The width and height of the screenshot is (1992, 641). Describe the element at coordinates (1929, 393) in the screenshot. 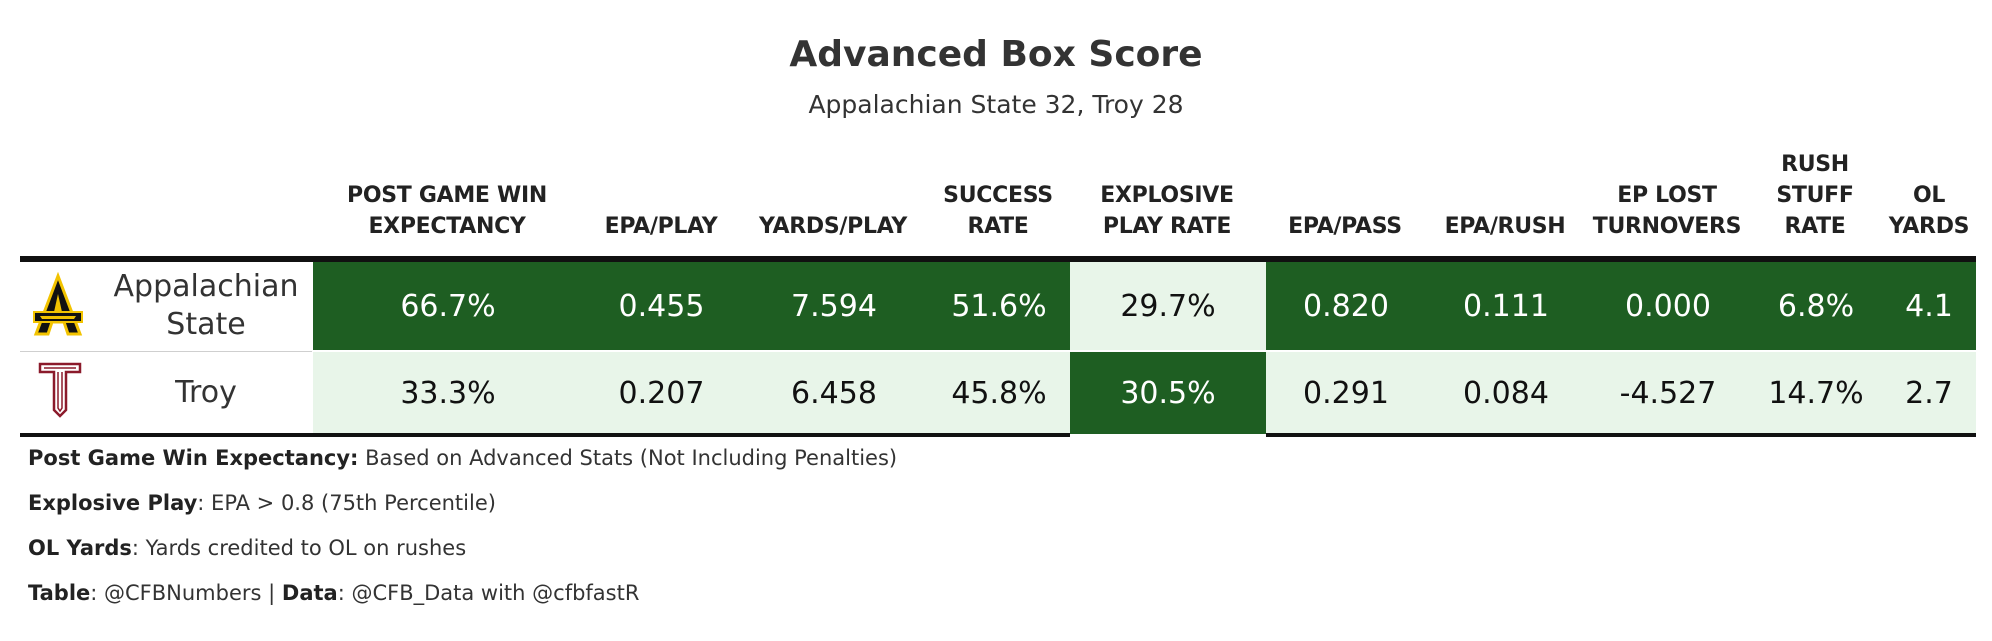

I see `table-cell: 2.7` at that location.